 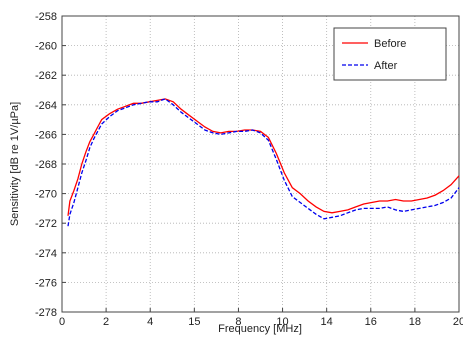 What do you see at coordinates (46, 165) in the screenshot?
I see `y-tick-label: -268` at bounding box center [46, 165].